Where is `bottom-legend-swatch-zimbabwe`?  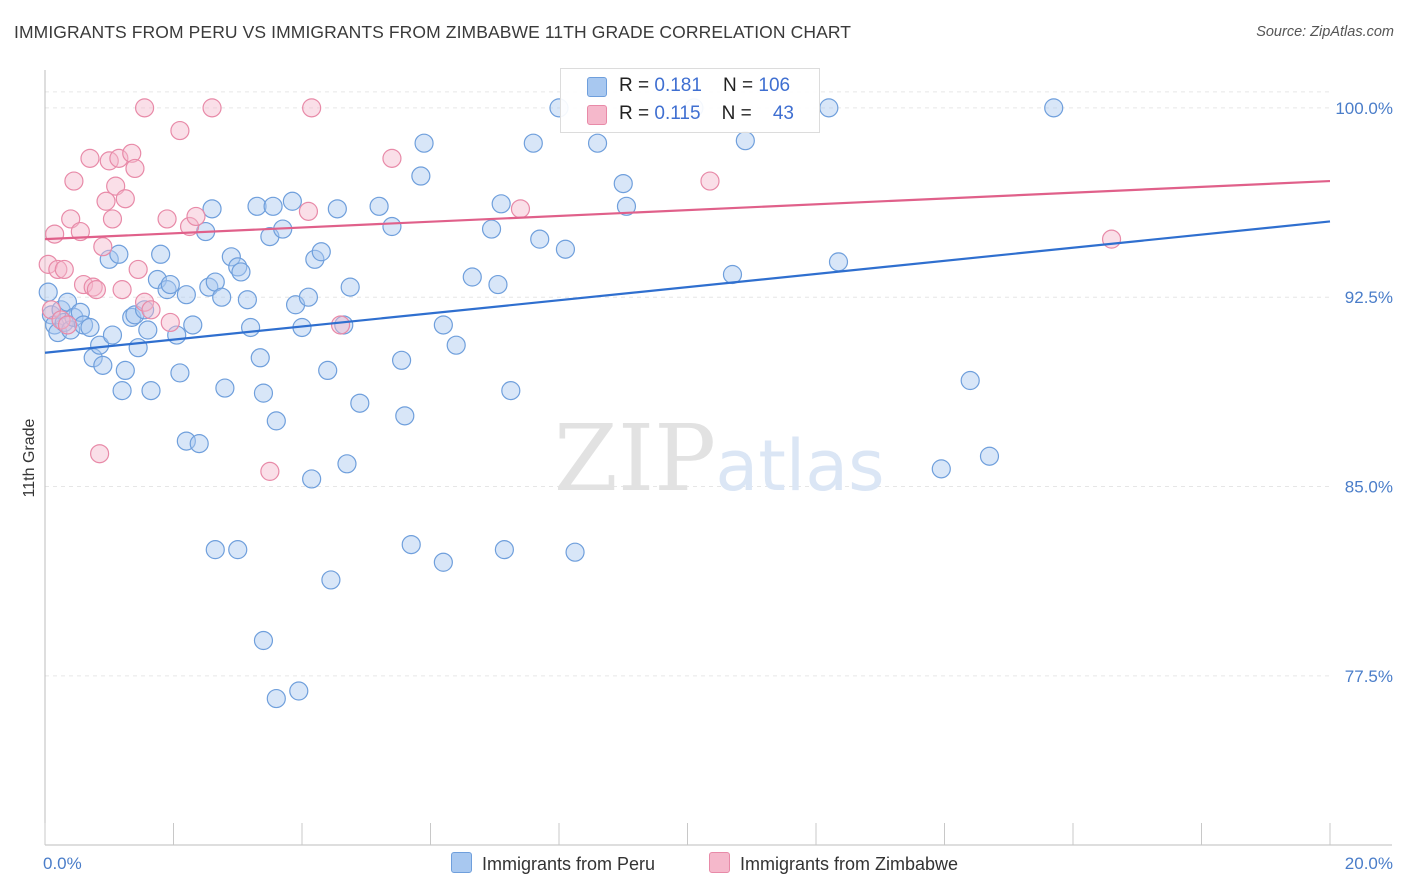 bottom-legend-swatch-zimbabwe is located at coordinates (719, 862).